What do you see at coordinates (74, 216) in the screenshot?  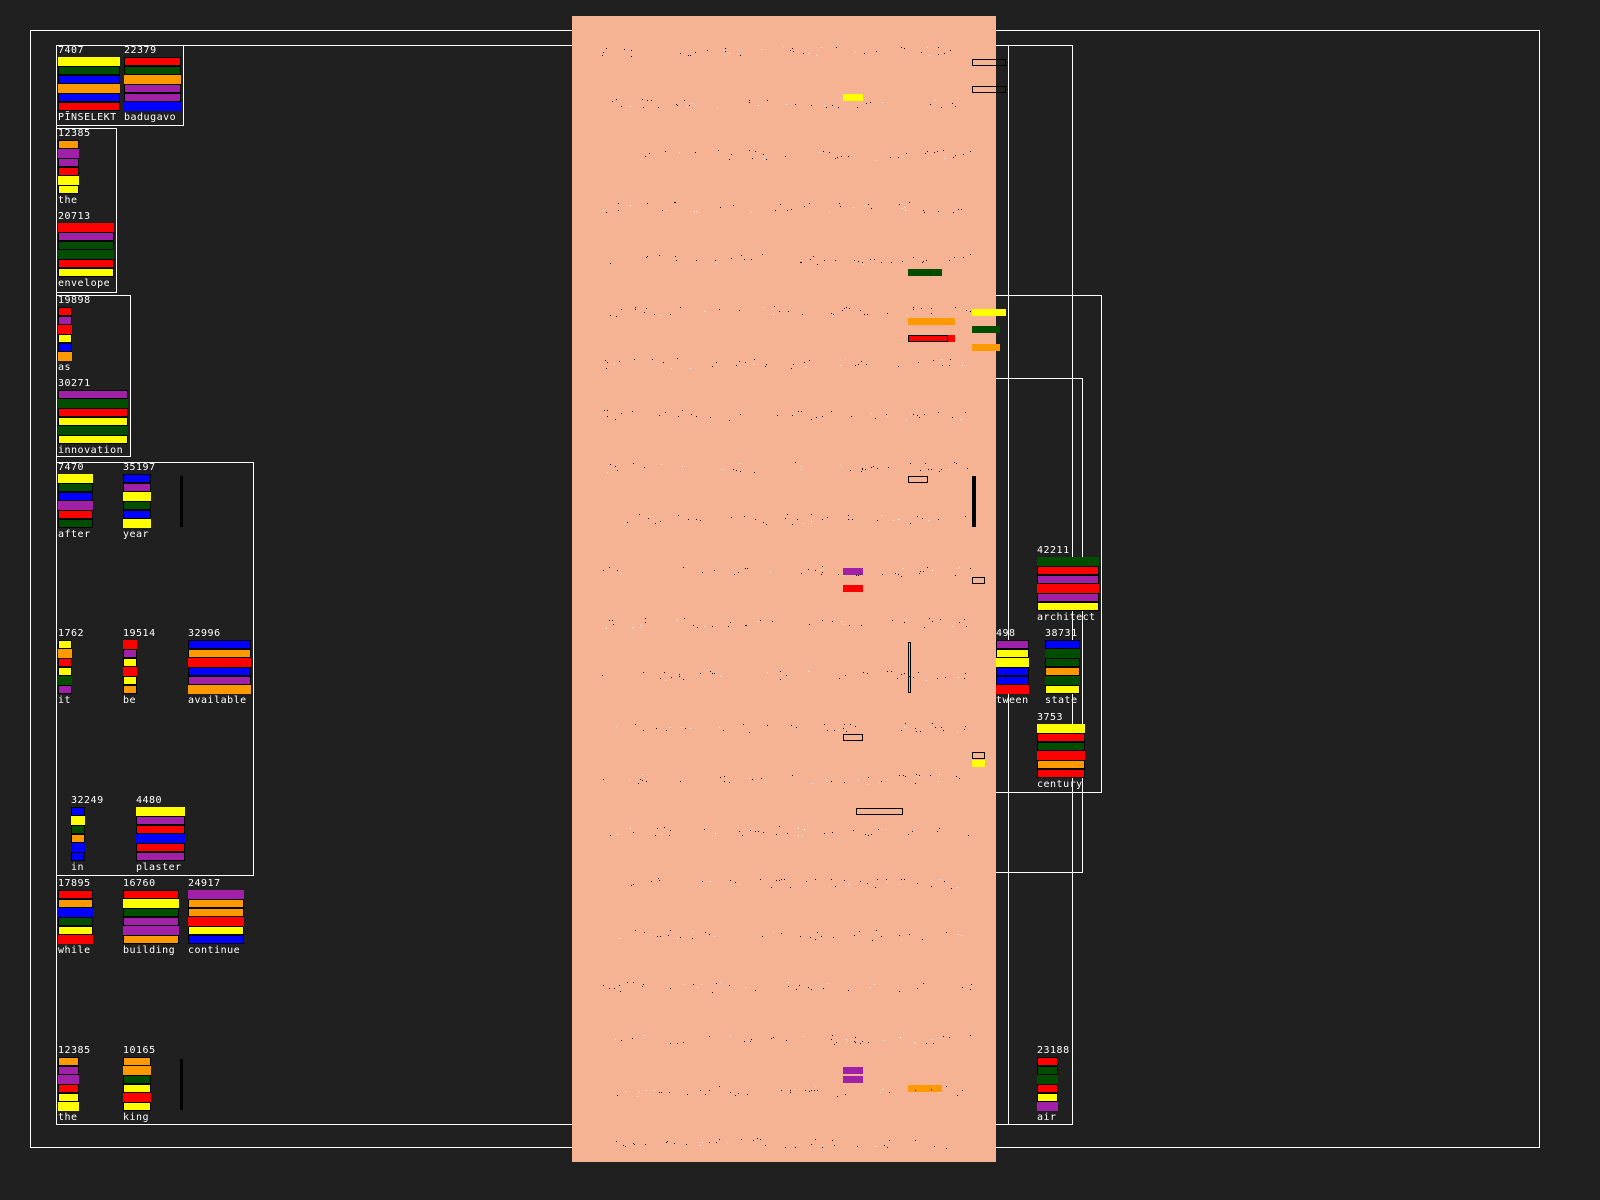 I see `word-count: 20713` at bounding box center [74, 216].